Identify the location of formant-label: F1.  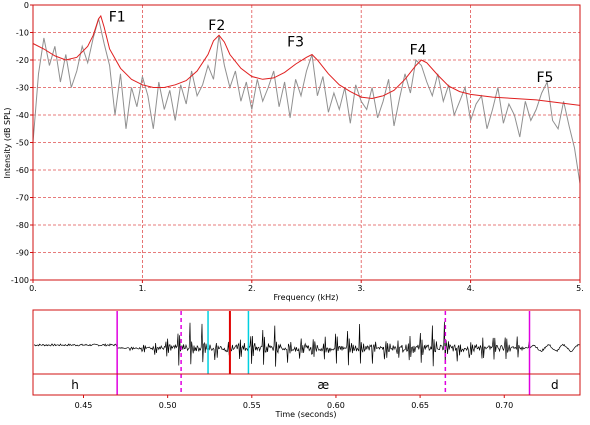
(117, 18).